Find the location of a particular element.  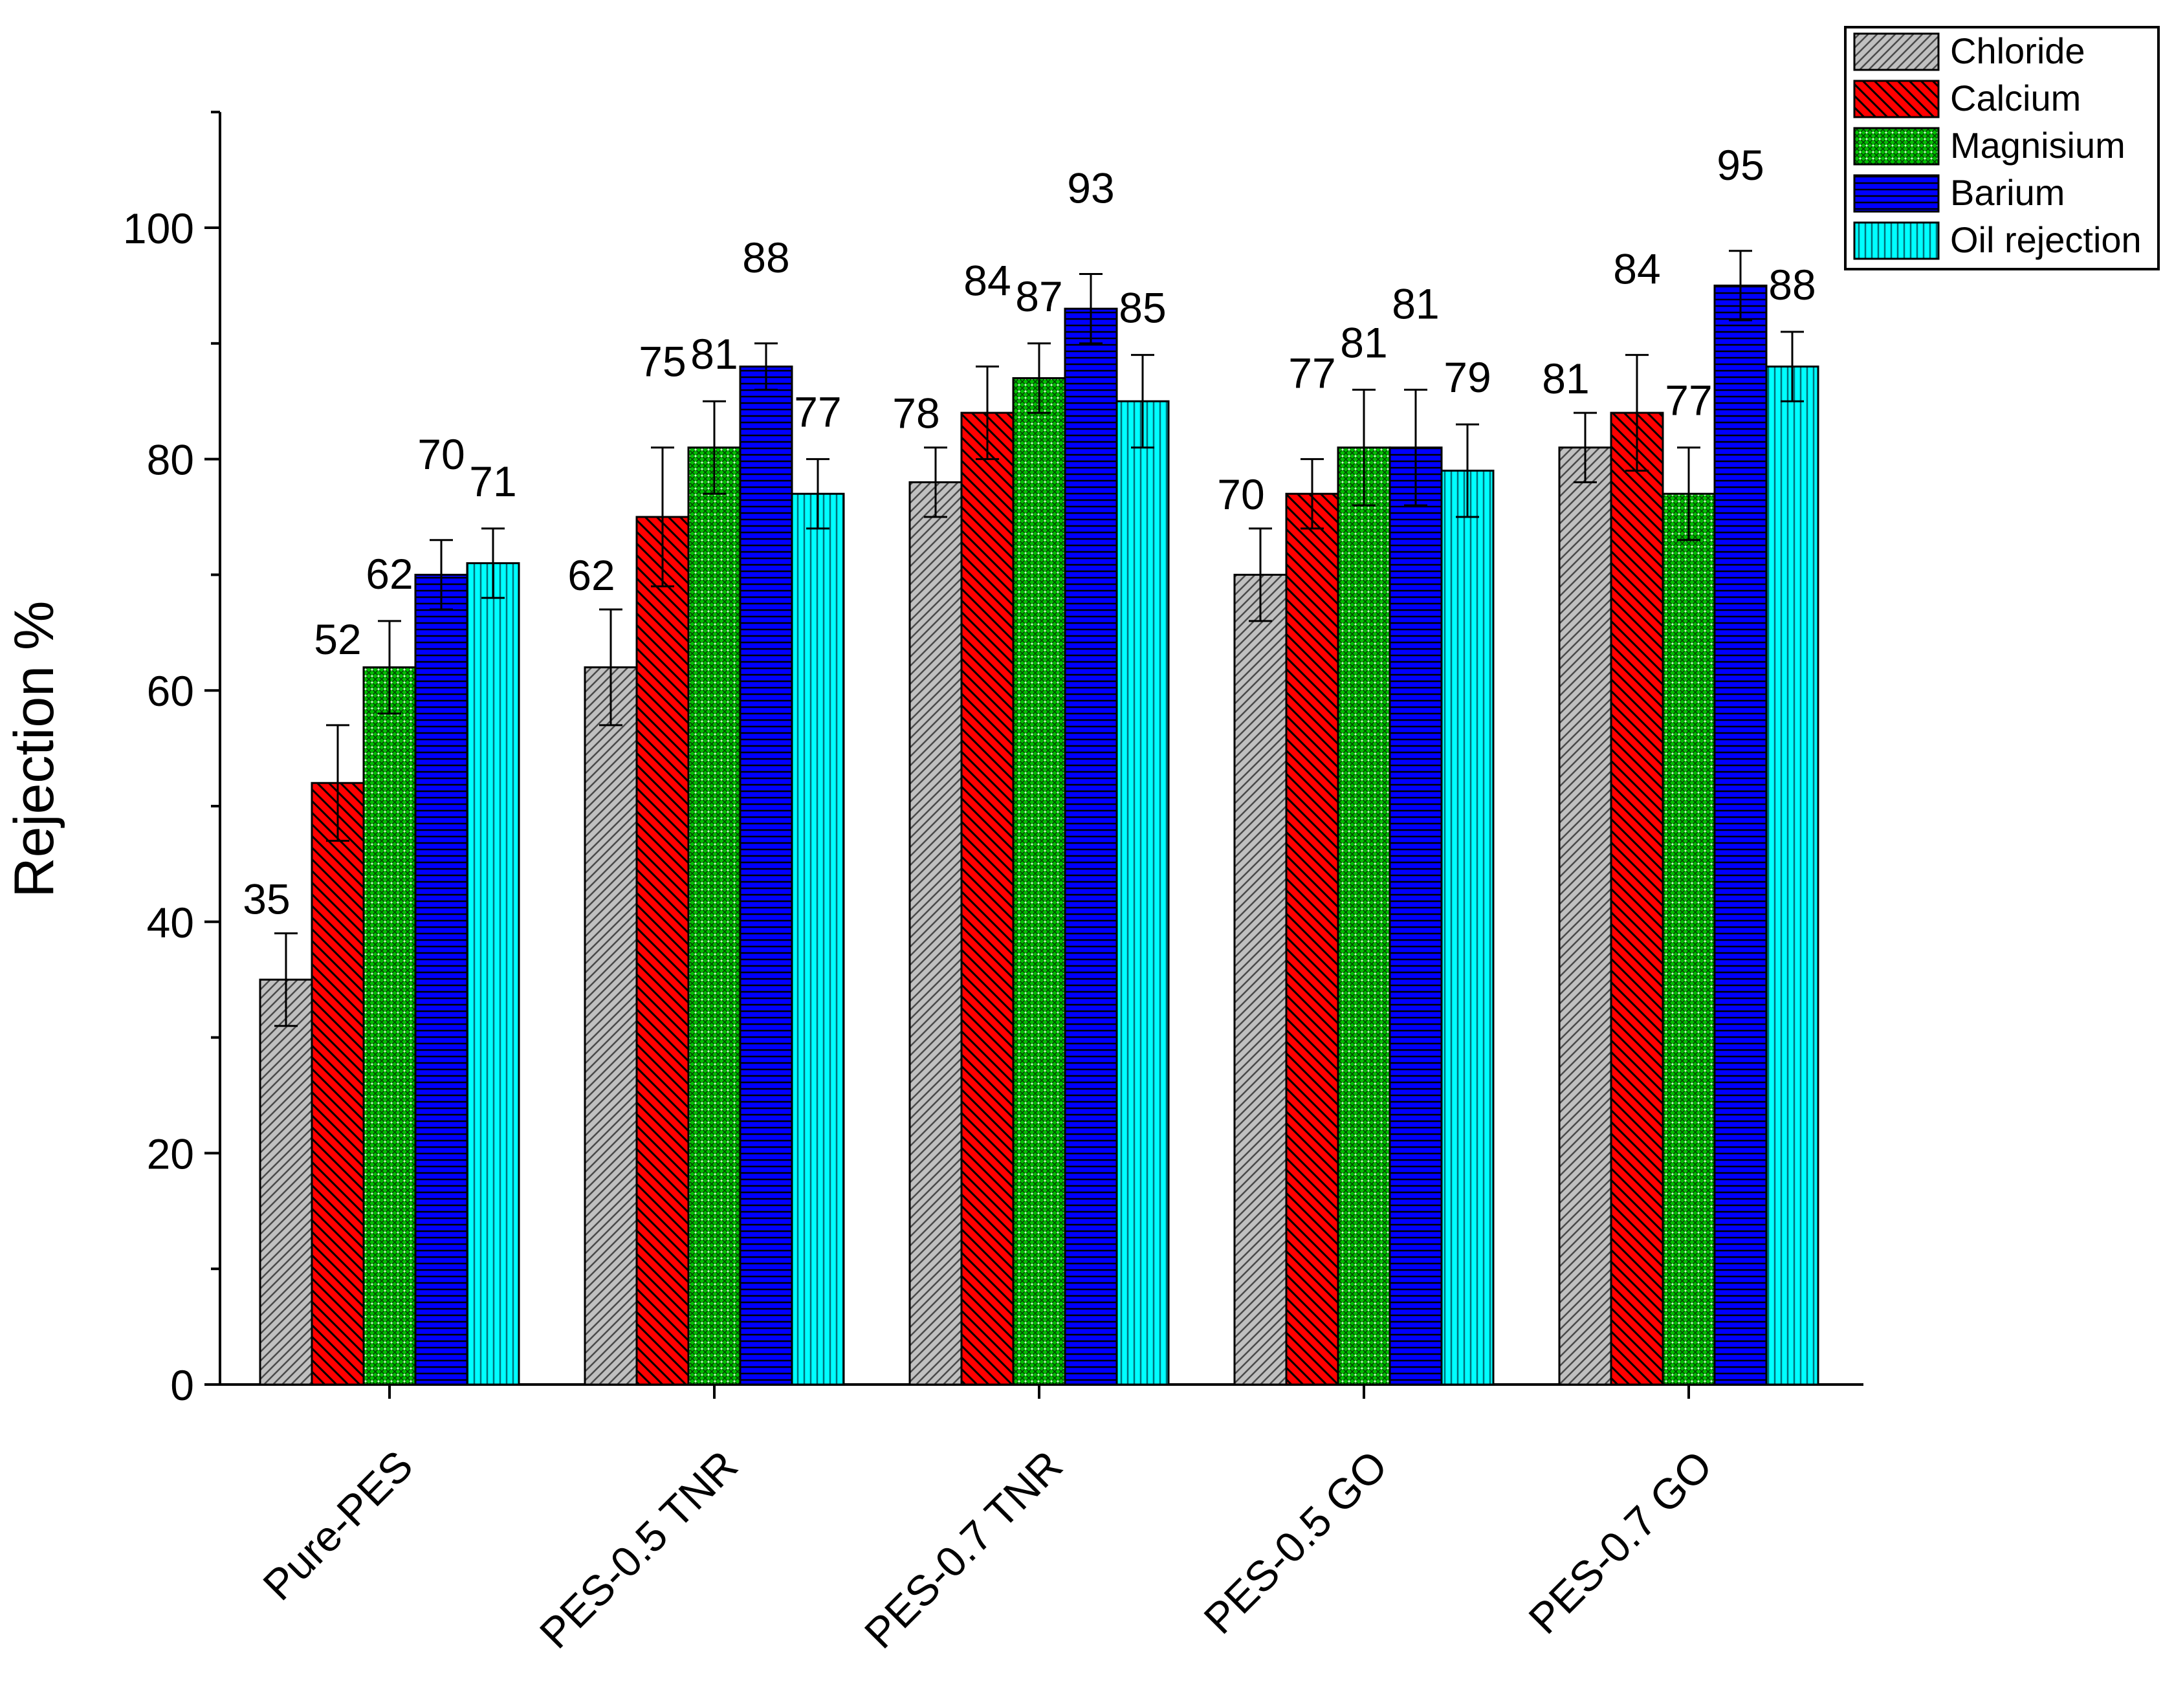

data-label: 93 is located at coordinates (1090, 188).